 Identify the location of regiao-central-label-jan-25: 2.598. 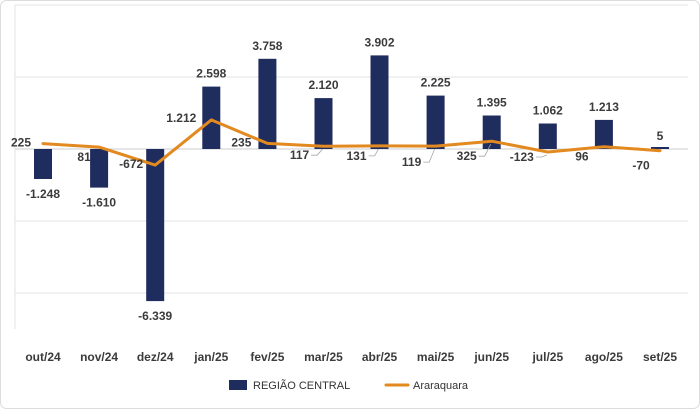
(211, 74).